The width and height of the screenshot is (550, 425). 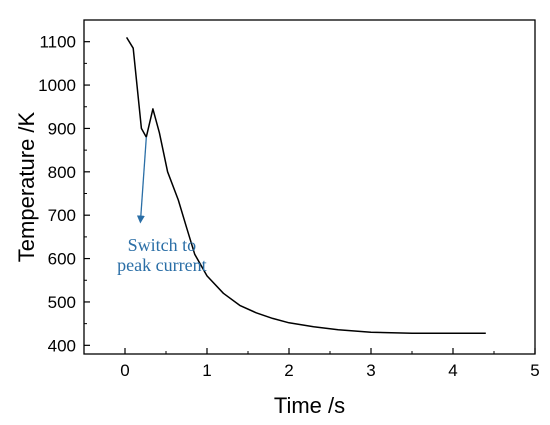 What do you see at coordinates (62, 215) in the screenshot?
I see `y-tick-label: 700` at bounding box center [62, 215].